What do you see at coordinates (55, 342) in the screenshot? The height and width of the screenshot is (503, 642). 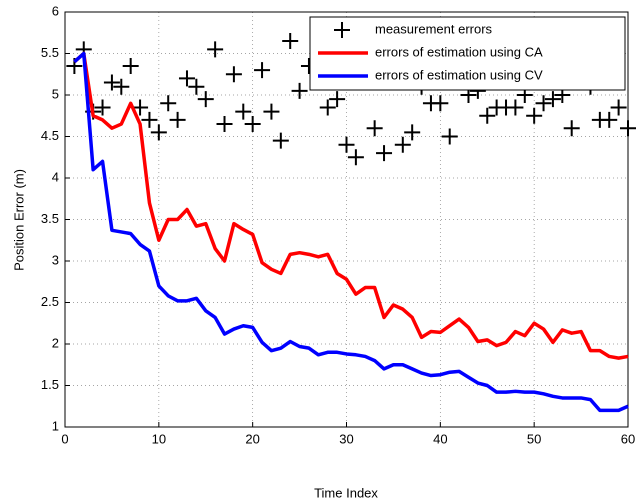 I see `y-tick-label: 2` at bounding box center [55, 342].